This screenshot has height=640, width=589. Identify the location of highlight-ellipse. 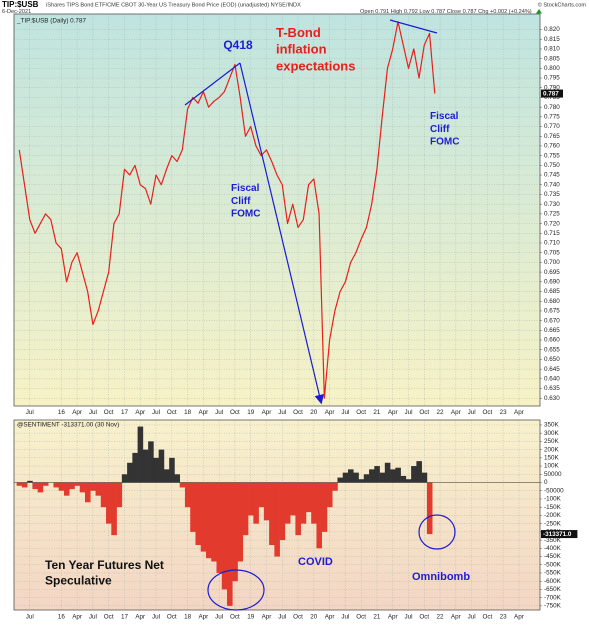
(236, 590).